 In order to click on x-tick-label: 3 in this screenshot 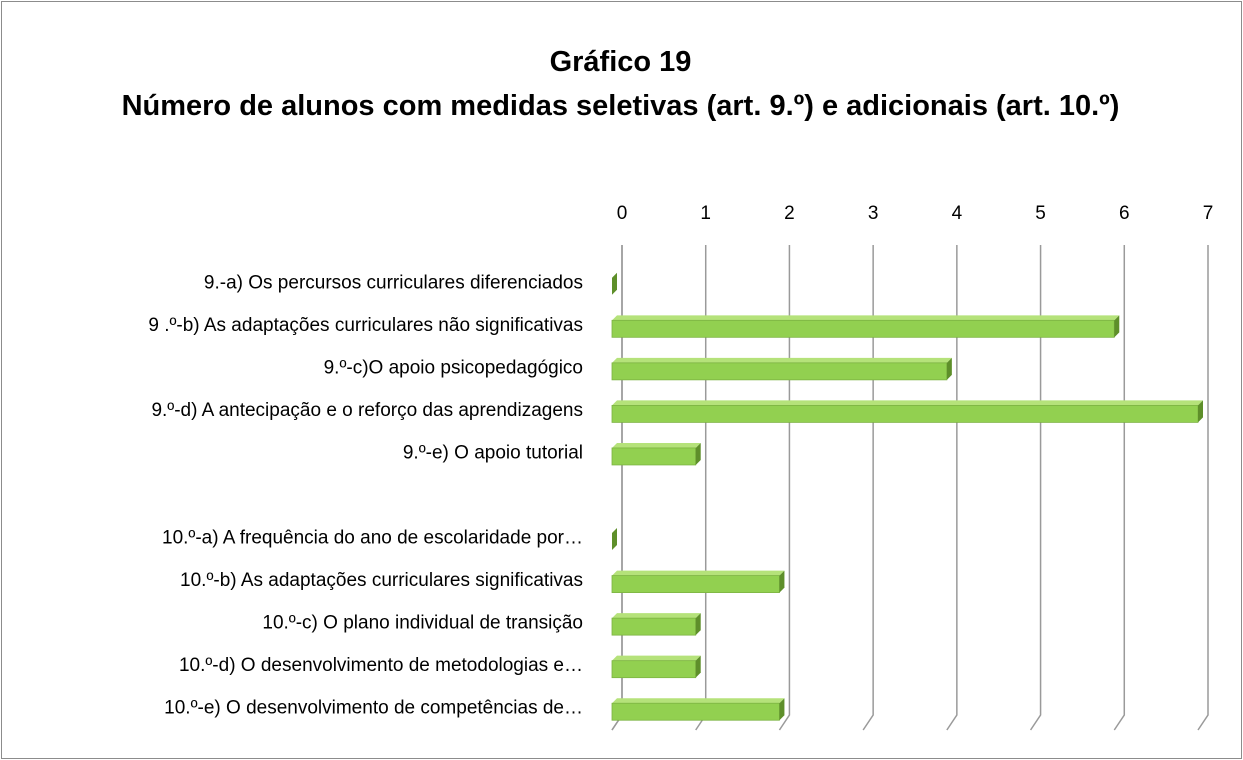, I will do `click(873, 213)`.